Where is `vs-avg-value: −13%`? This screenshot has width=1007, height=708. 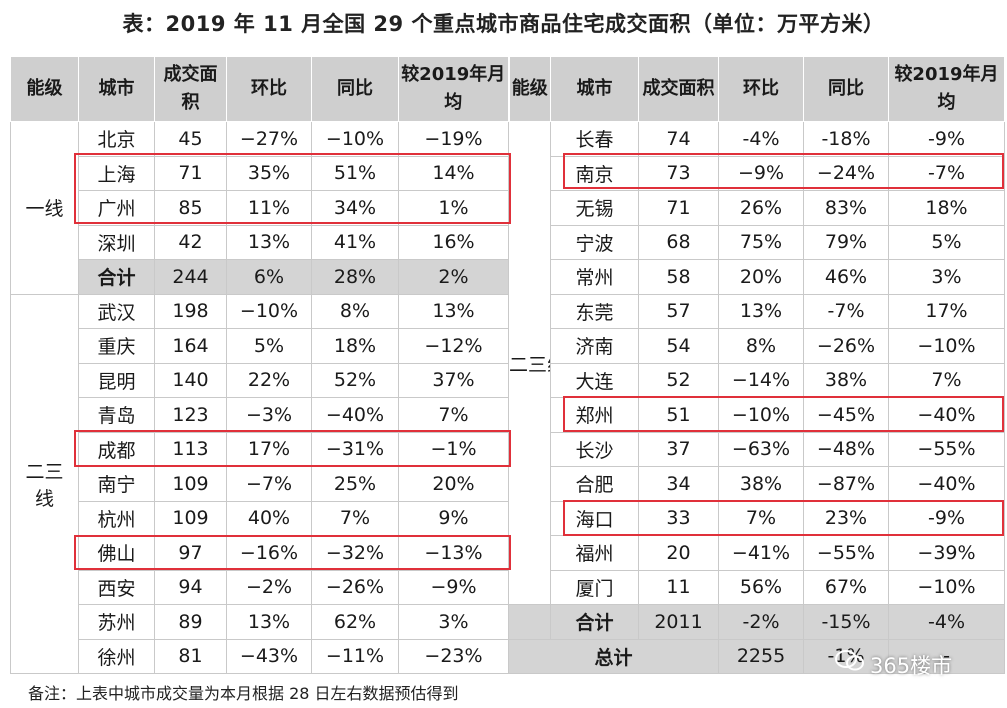 vs-avg-value: −13% is located at coordinates (453, 553).